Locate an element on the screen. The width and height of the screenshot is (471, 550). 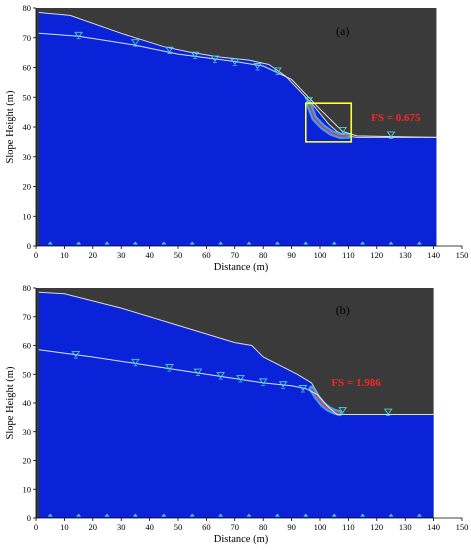
x-tick-label: 50 is located at coordinates (178, 255).